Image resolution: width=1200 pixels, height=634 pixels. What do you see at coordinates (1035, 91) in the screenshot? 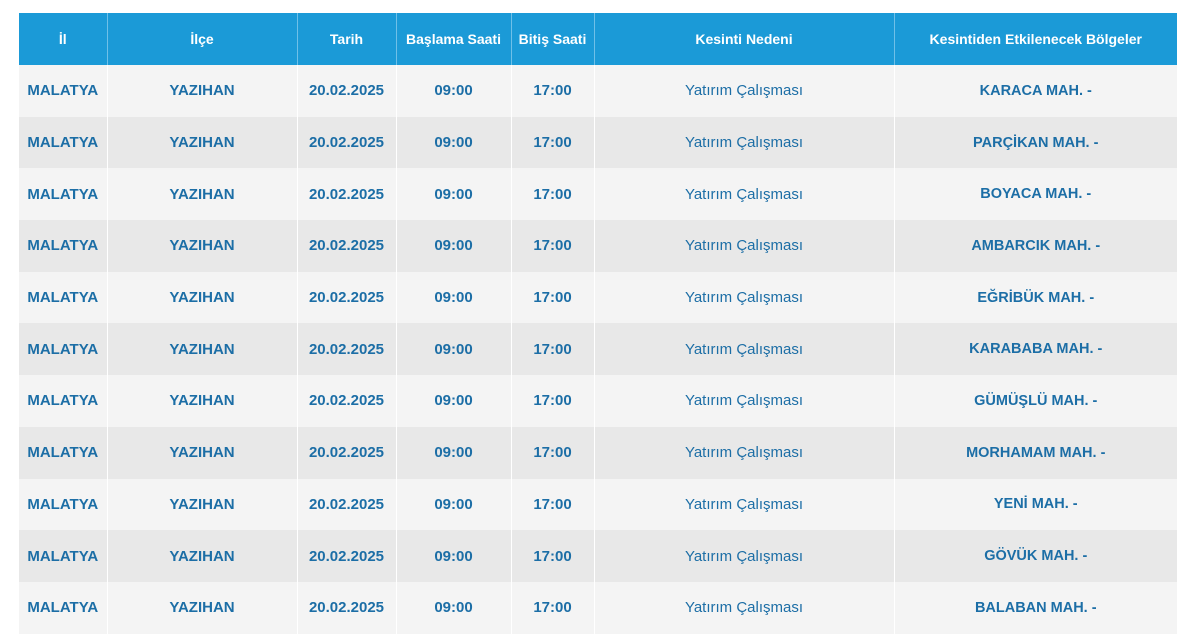
I see `cell-affected-region: KARACA MAH. -` at bounding box center [1035, 91].